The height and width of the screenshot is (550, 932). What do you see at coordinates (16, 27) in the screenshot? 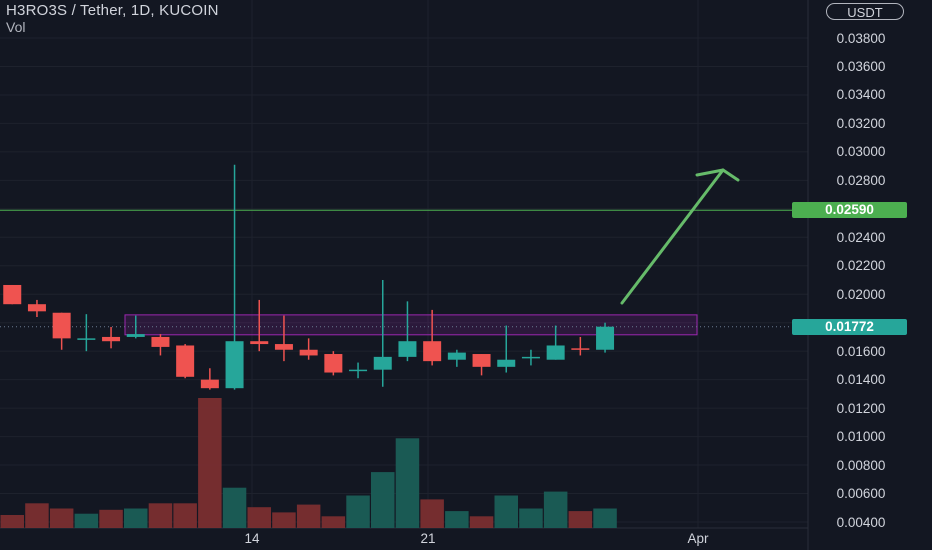
I see `volume-legend: Vol` at bounding box center [16, 27].